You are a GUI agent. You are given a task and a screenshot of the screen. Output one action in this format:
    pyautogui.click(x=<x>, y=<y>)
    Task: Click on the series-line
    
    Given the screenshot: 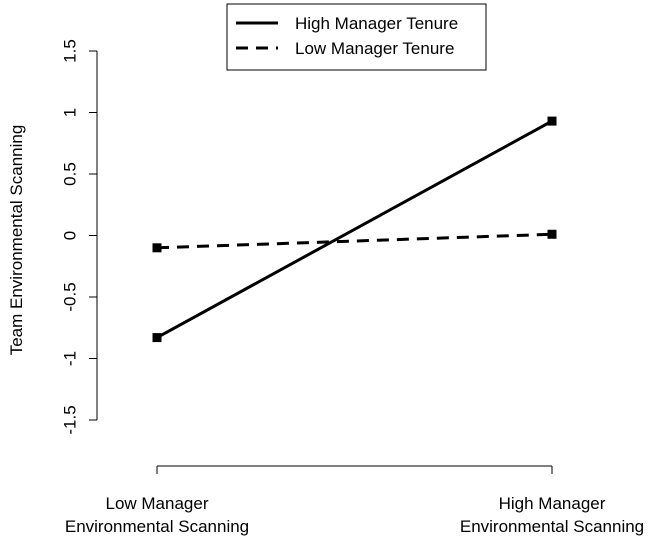 What is the action you would take?
    pyautogui.click(x=354, y=241)
    